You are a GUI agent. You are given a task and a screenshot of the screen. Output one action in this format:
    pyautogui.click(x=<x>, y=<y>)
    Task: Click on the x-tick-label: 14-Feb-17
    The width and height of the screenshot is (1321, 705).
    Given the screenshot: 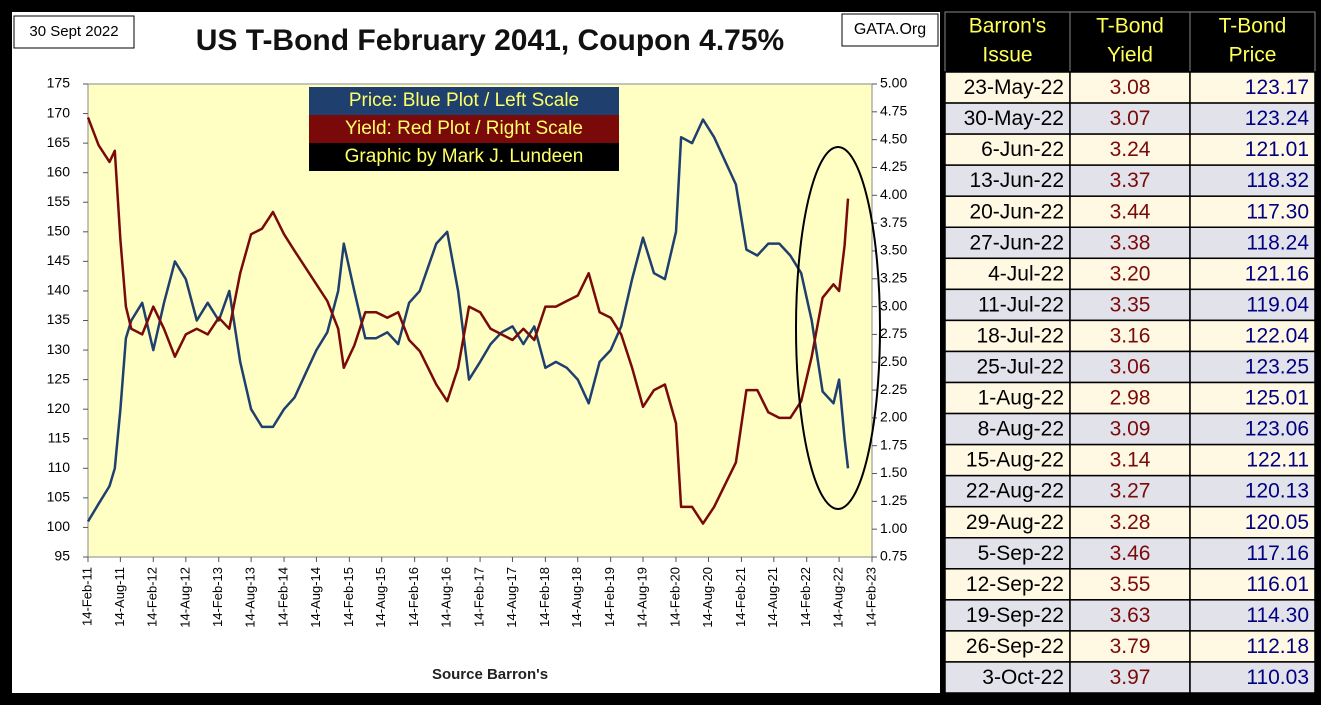 What is the action you would take?
    pyautogui.click(x=479, y=597)
    